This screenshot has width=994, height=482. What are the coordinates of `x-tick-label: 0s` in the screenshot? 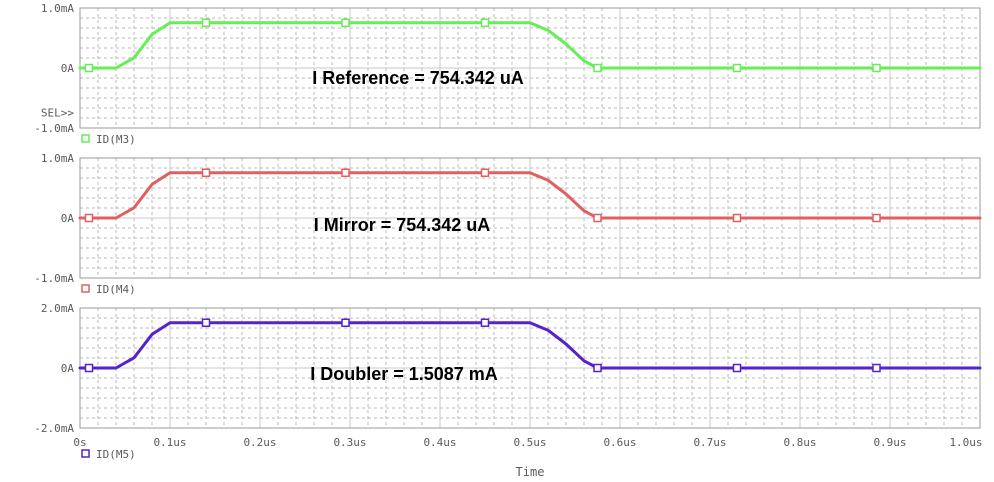 It's located at (79, 442).